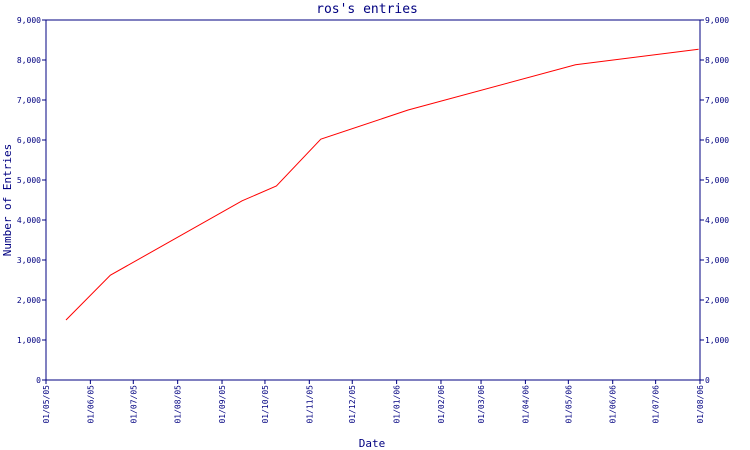  I want to click on y-tick-label-left: 9,000, so click(29, 20).